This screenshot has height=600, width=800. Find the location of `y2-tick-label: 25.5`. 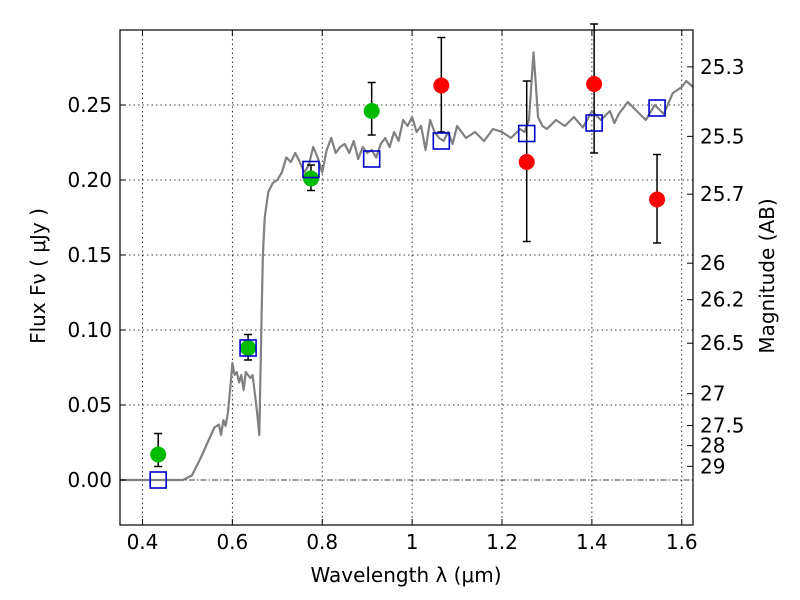

y2-tick-label: 25.5 is located at coordinates (722, 136).